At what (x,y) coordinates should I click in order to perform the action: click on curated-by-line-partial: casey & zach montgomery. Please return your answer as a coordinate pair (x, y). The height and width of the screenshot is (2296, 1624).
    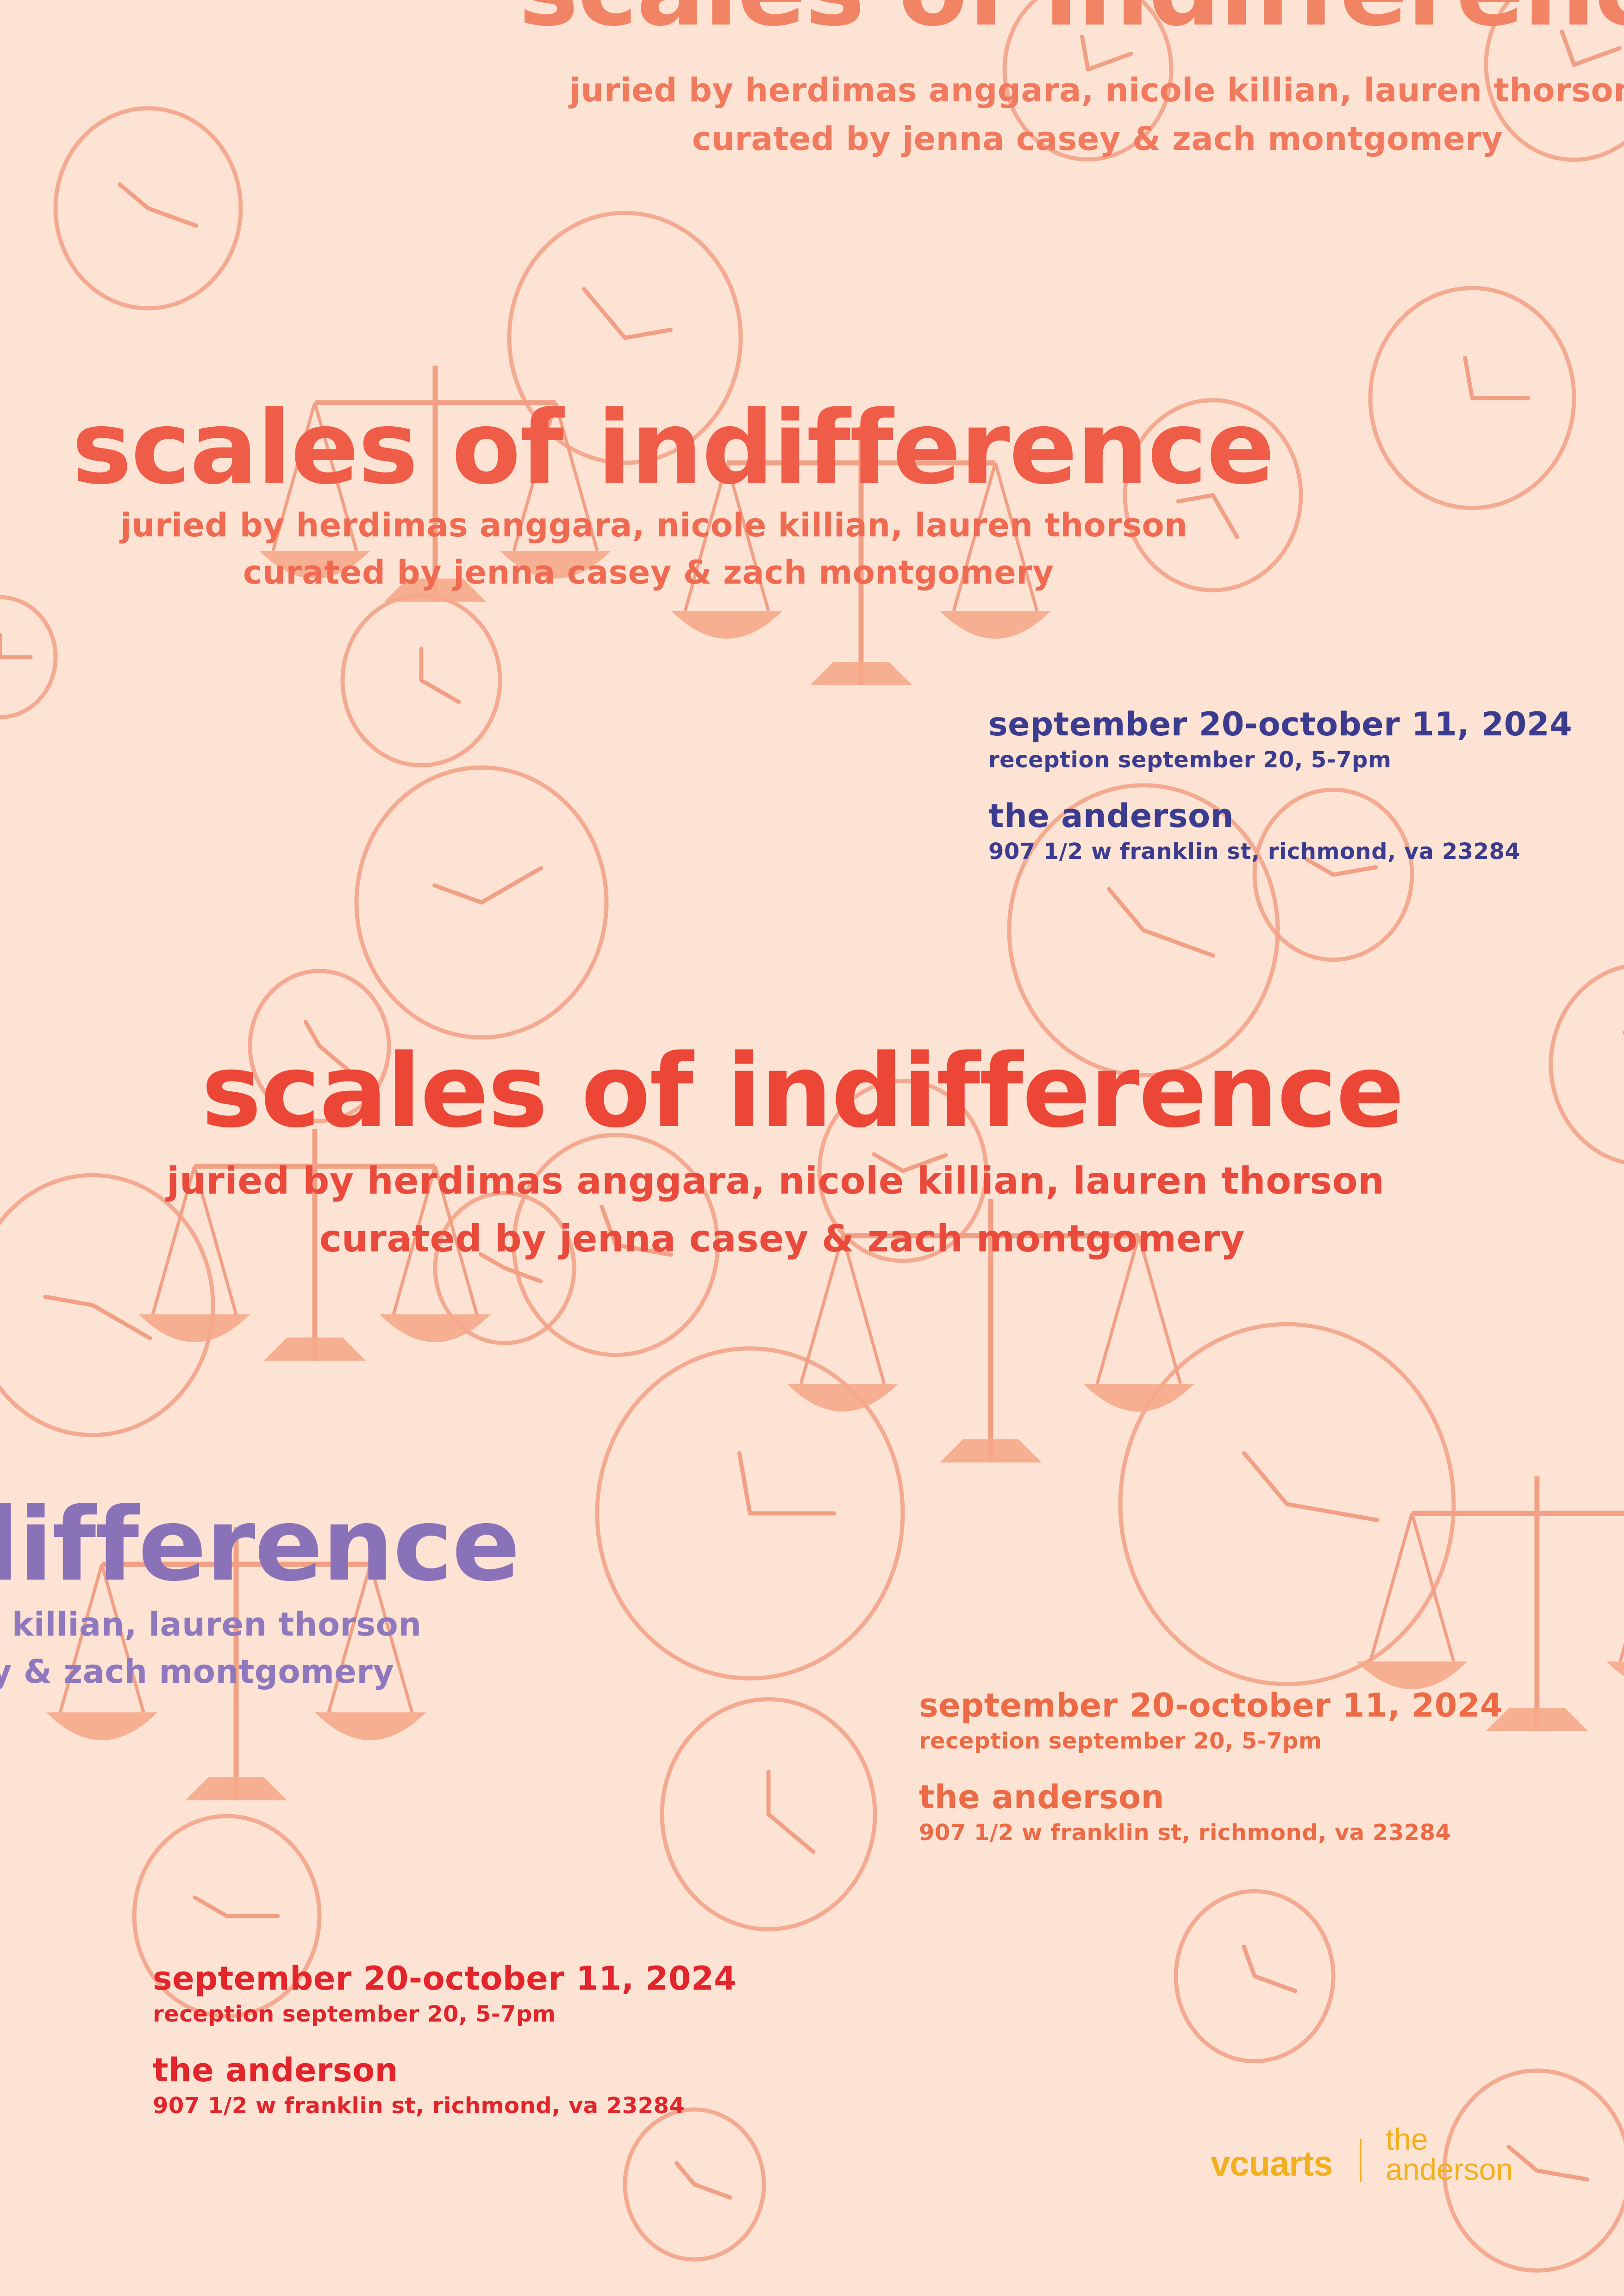
    Looking at the image, I should click on (197, 1672).